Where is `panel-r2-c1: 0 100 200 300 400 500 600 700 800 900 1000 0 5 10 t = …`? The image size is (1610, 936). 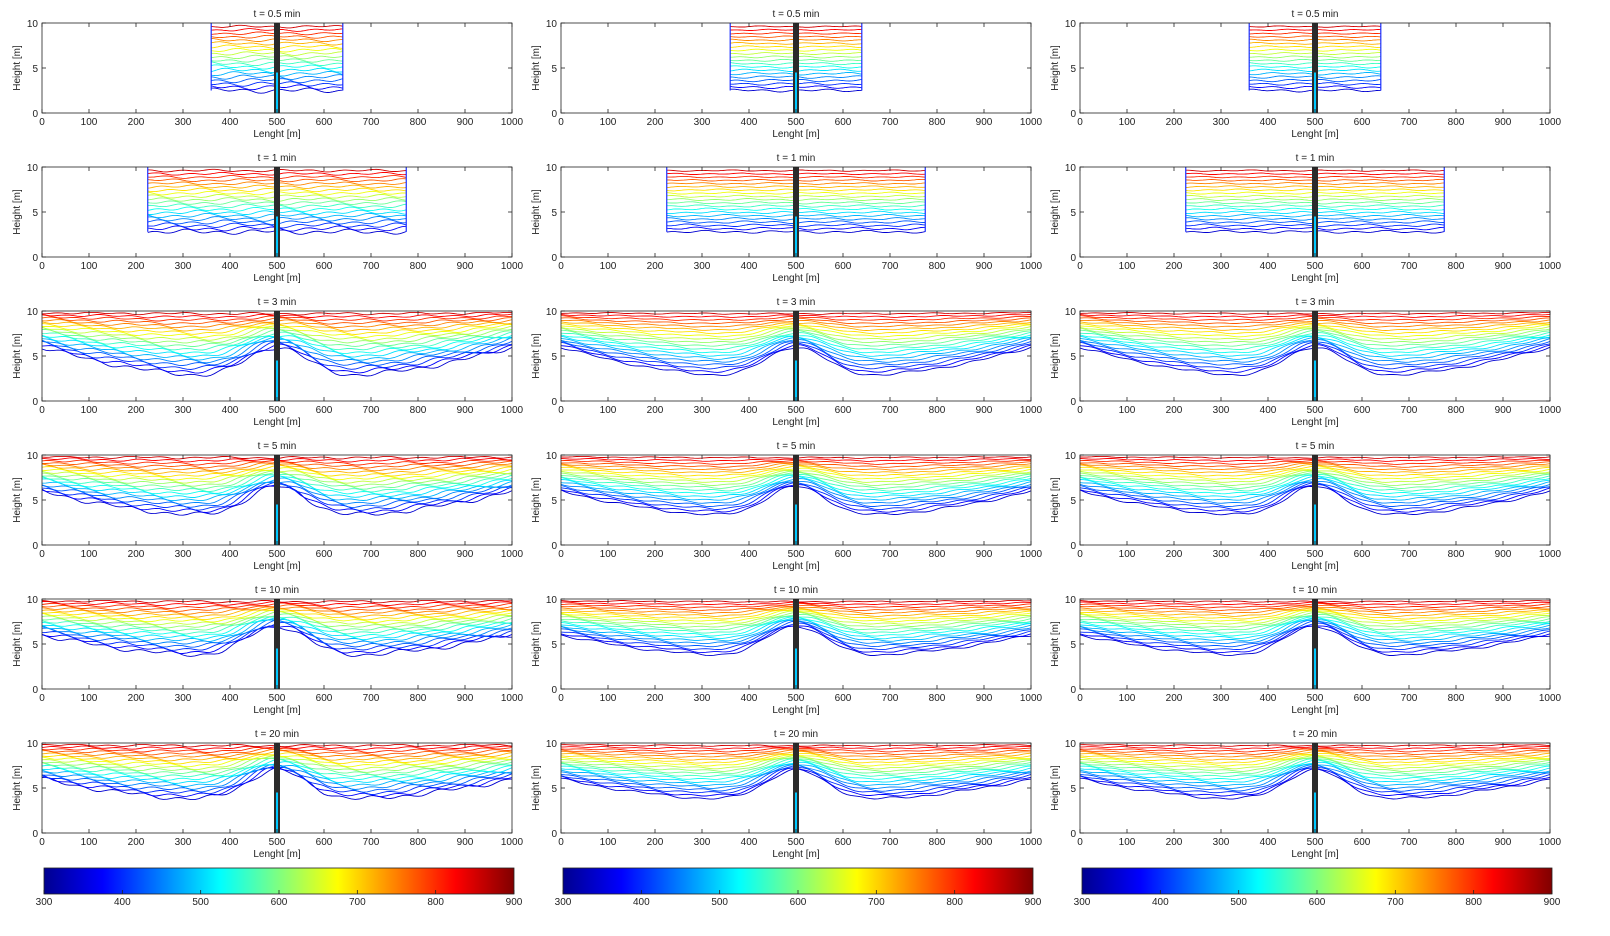
panel-r2-c1: 0 100 200 300 400 500 600 700 800 900 1000 0 5 10 t = … is located at coordinates (787, 362).